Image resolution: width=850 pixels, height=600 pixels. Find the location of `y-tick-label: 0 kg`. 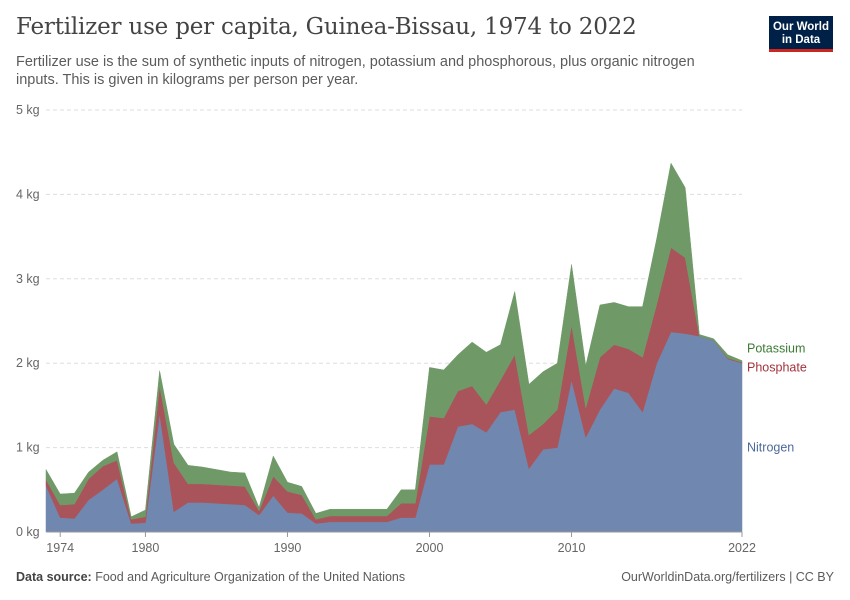

y-tick-label: 0 kg is located at coordinates (28, 532).